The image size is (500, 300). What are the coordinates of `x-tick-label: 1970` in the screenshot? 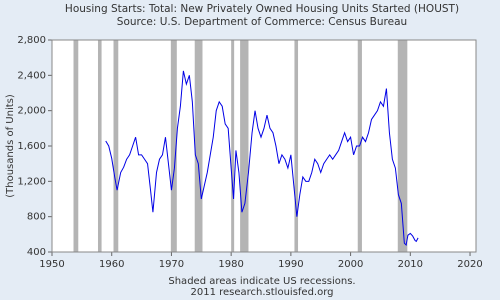 It's located at (171, 264).